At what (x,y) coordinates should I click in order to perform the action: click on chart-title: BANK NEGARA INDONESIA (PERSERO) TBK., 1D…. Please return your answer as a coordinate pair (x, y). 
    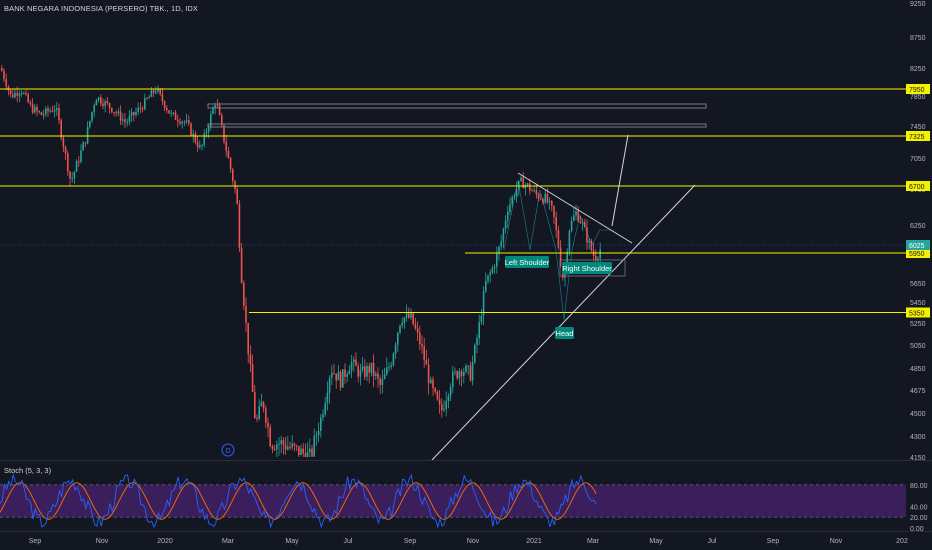
    Looking at the image, I should click on (101, 8).